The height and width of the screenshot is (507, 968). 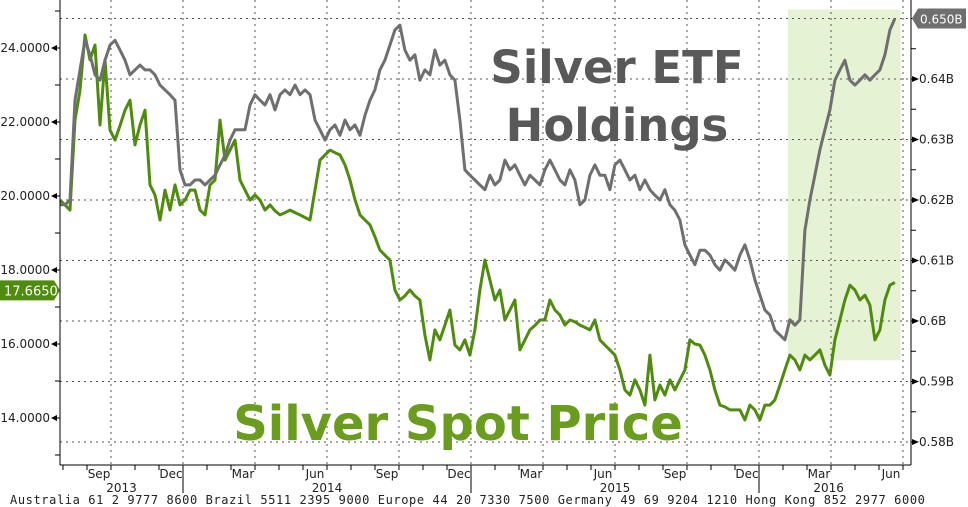 What do you see at coordinates (25, 418) in the screenshot?
I see `left-tick-label: 14.0000` at bounding box center [25, 418].